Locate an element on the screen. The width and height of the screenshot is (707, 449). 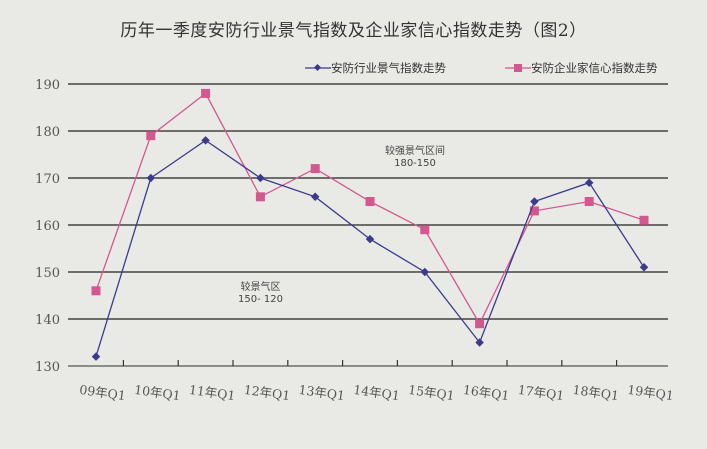
x-tick-label: 11年Q1 is located at coordinates (212, 392).